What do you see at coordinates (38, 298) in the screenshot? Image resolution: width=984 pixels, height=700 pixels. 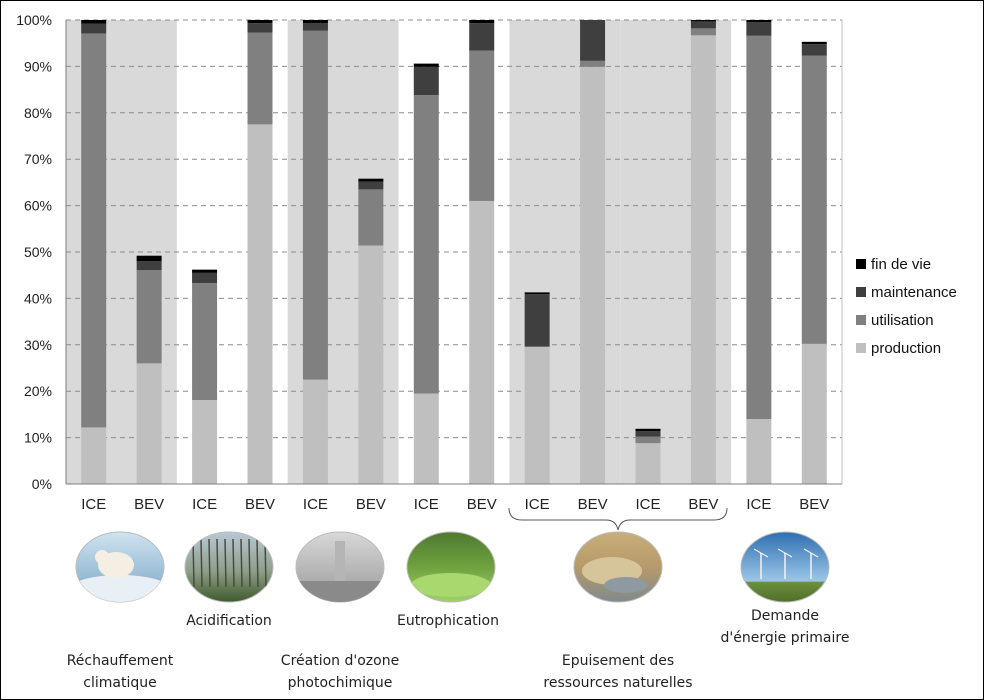 I see `y-tick-label: 40%` at bounding box center [38, 298].